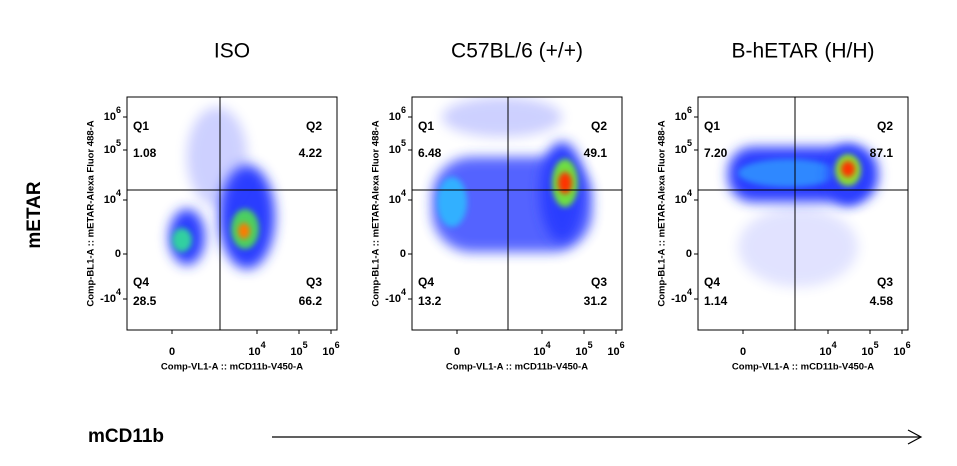 The image size is (957, 466). I want to click on density, so click(222, 188).